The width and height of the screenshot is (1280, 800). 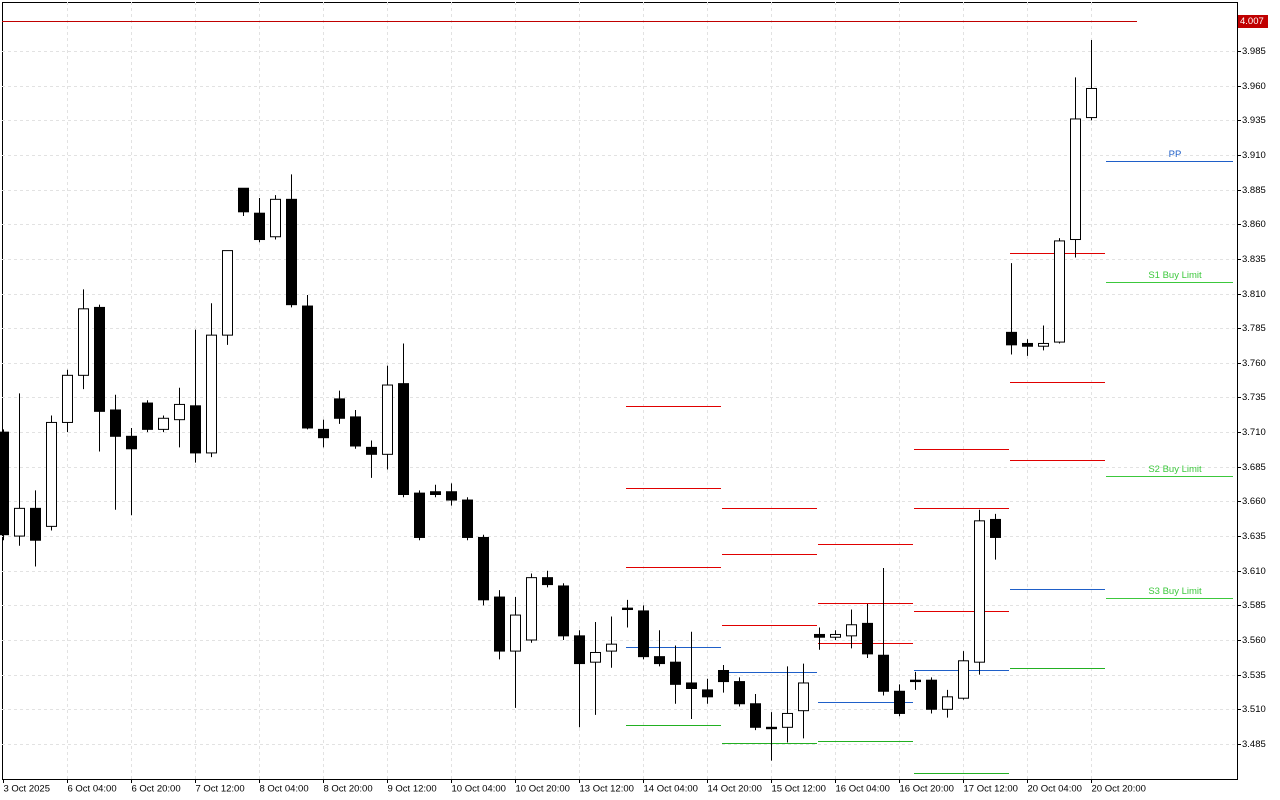 What do you see at coordinates (1119, 789) in the screenshot?
I see `x-tick-label: 20 Oct 20:00` at bounding box center [1119, 789].